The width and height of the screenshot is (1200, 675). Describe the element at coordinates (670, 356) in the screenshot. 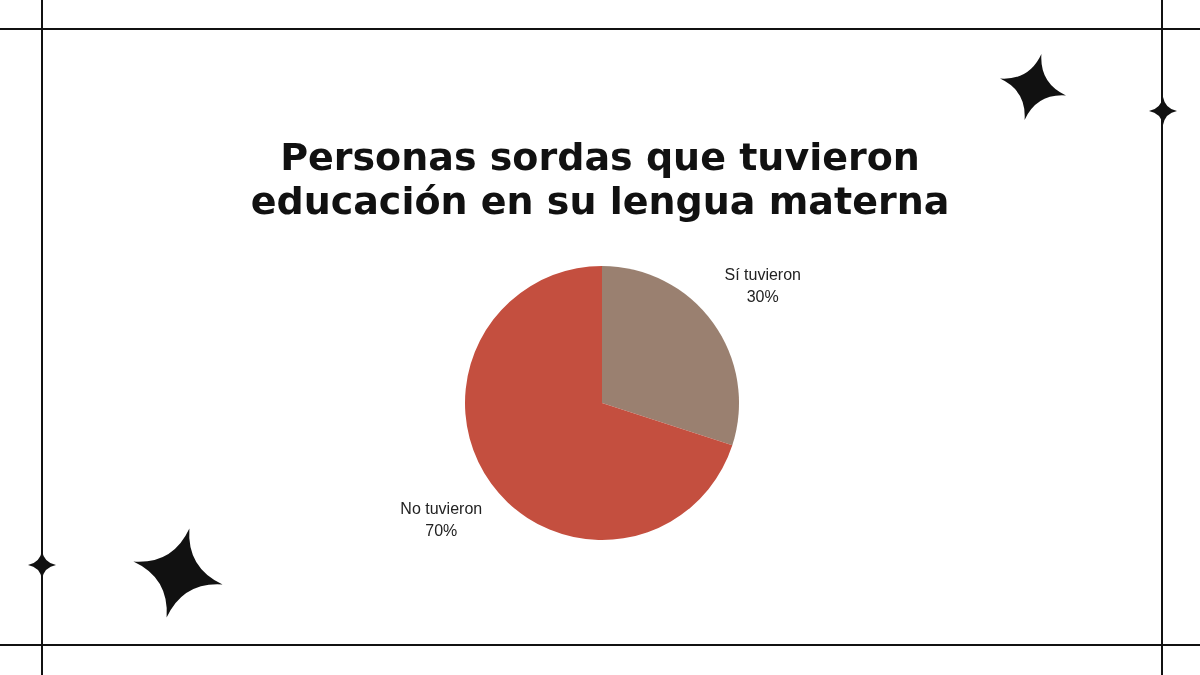

I see `pie-slice` at that location.